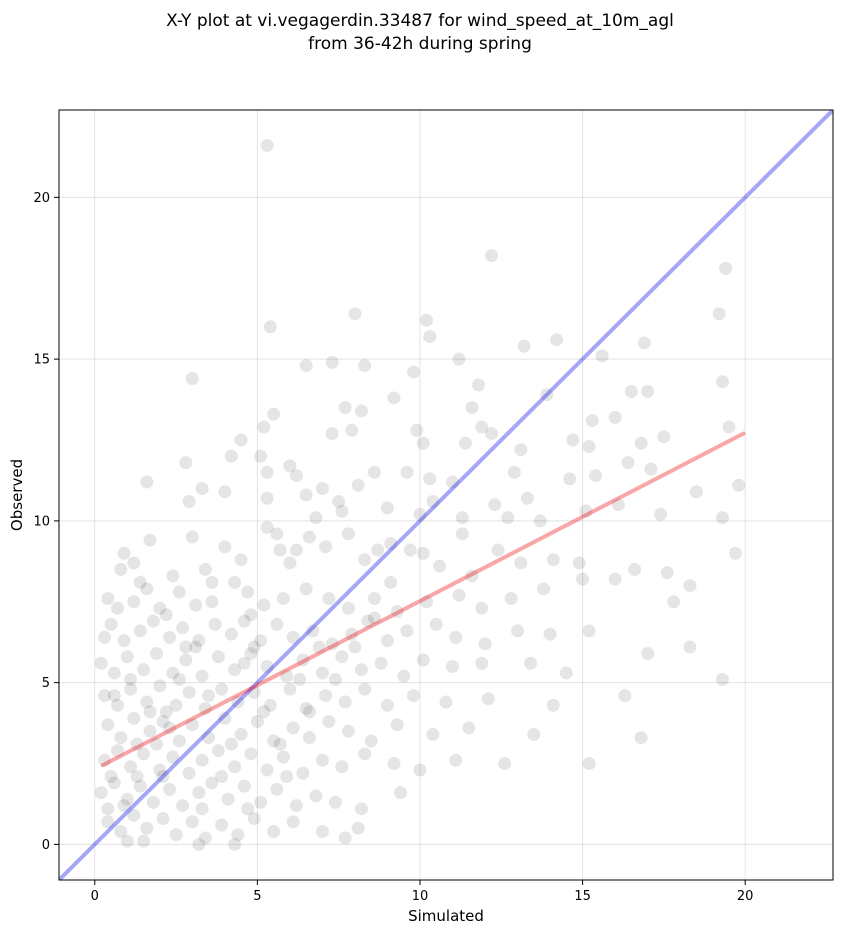  What do you see at coordinates (46, 845) in the screenshot?
I see `y-tick-label: 0` at bounding box center [46, 845].